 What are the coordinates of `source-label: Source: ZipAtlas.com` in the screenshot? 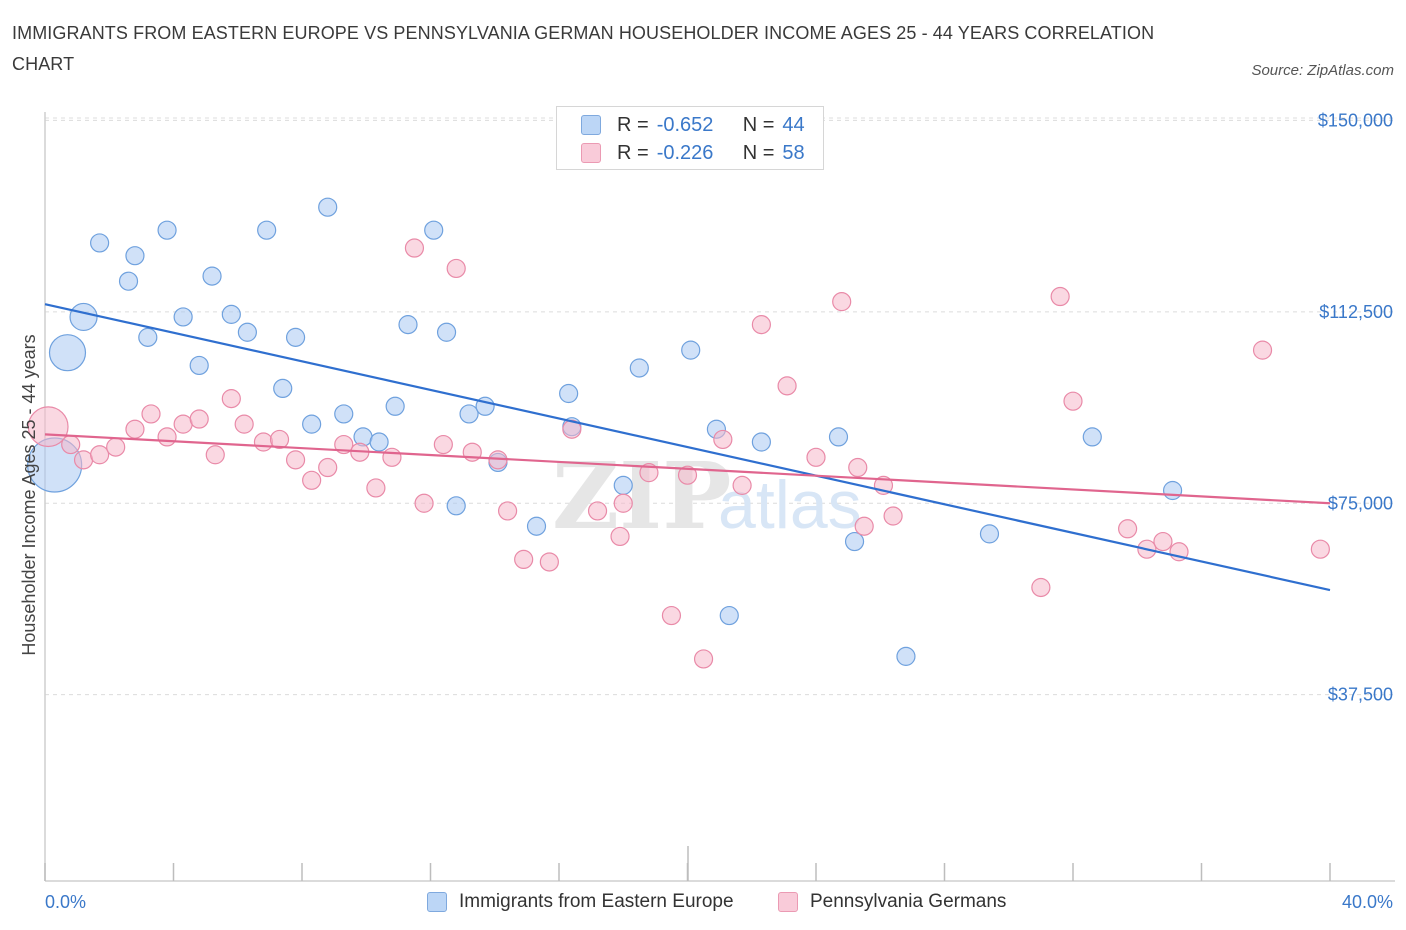 It's located at (1322, 70).